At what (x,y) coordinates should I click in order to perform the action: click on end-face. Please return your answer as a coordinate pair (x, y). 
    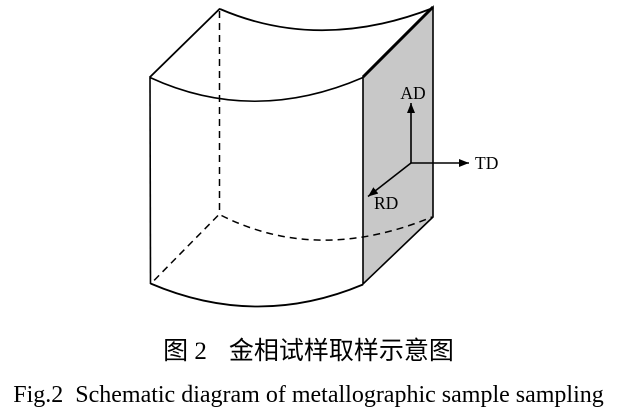
    Looking at the image, I should click on (398, 145).